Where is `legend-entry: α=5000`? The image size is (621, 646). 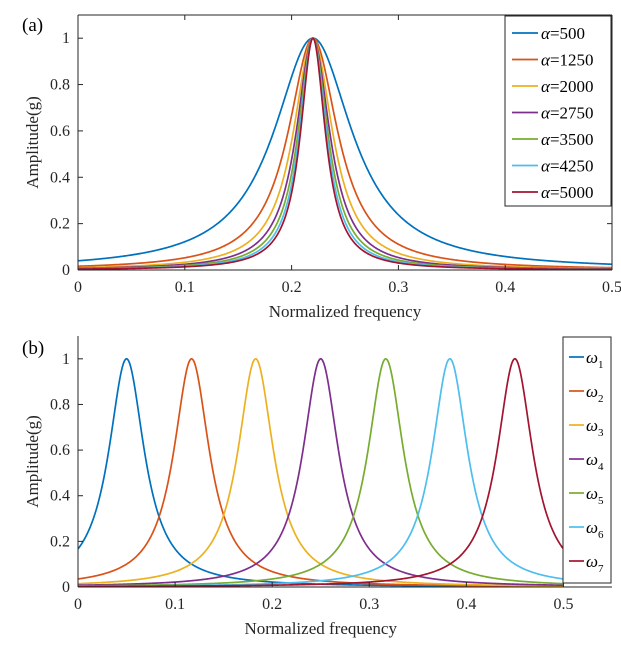
legend-entry: α=5000 is located at coordinates (567, 192).